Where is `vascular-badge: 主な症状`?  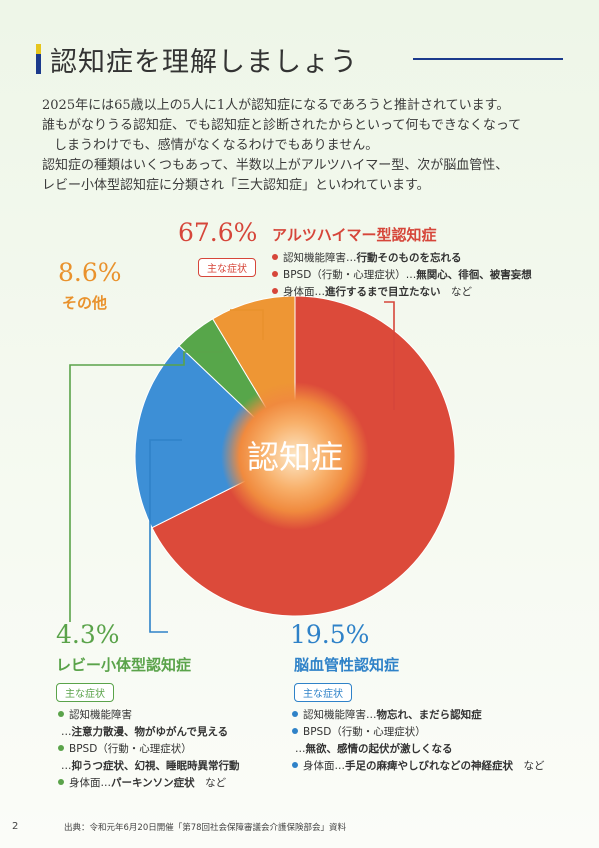 vascular-badge: 主な症状 is located at coordinates (323, 692).